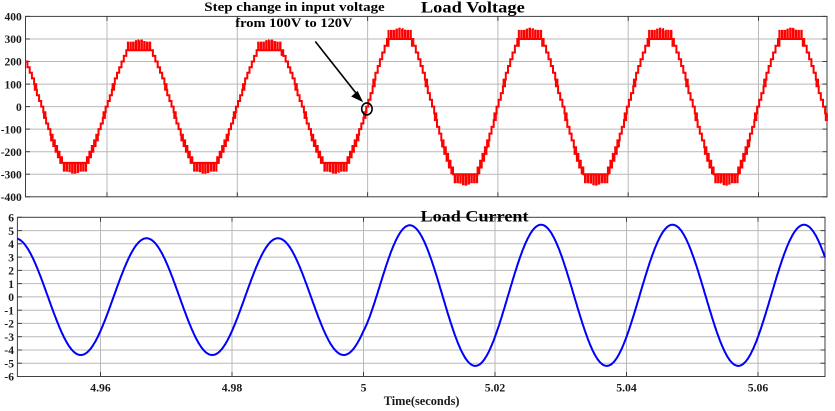 This screenshot has width=835, height=411. What do you see at coordinates (9, 351) in the screenshot?
I see `svg-text: -4` at bounding box center [9, 351].